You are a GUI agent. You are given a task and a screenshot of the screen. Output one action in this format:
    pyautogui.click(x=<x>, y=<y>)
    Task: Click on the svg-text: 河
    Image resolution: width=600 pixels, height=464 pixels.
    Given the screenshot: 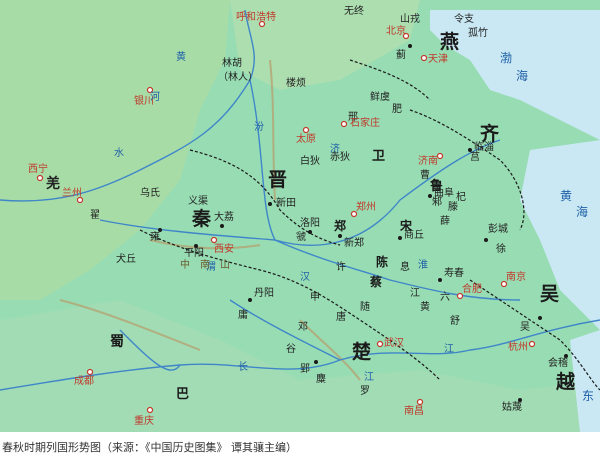 What is the action you would take?
    pyautogui.click(x=155, y=97)
    